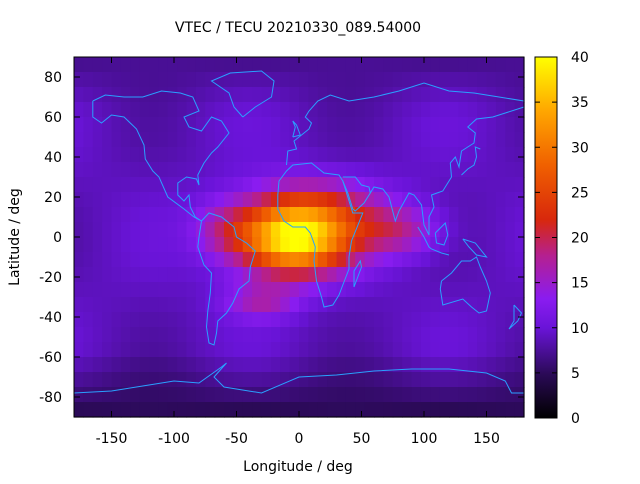 Image resolution: width=640 pixels, height=484 pixels. I want to click on y-axis-label: Latitude / deg, so click(15, 237).